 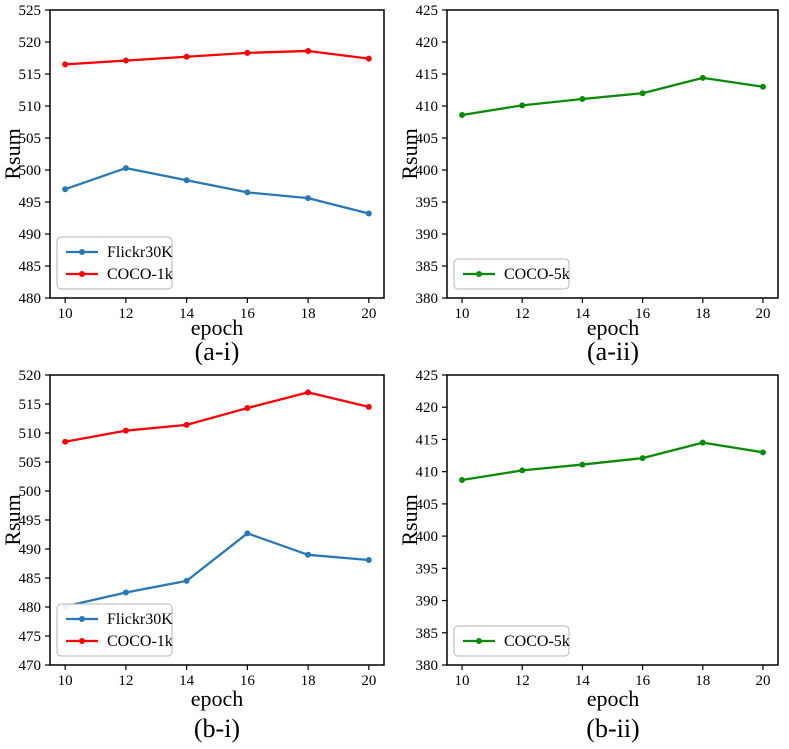 I want to click on y-tick-label: 400, so click(x=427, y=171).